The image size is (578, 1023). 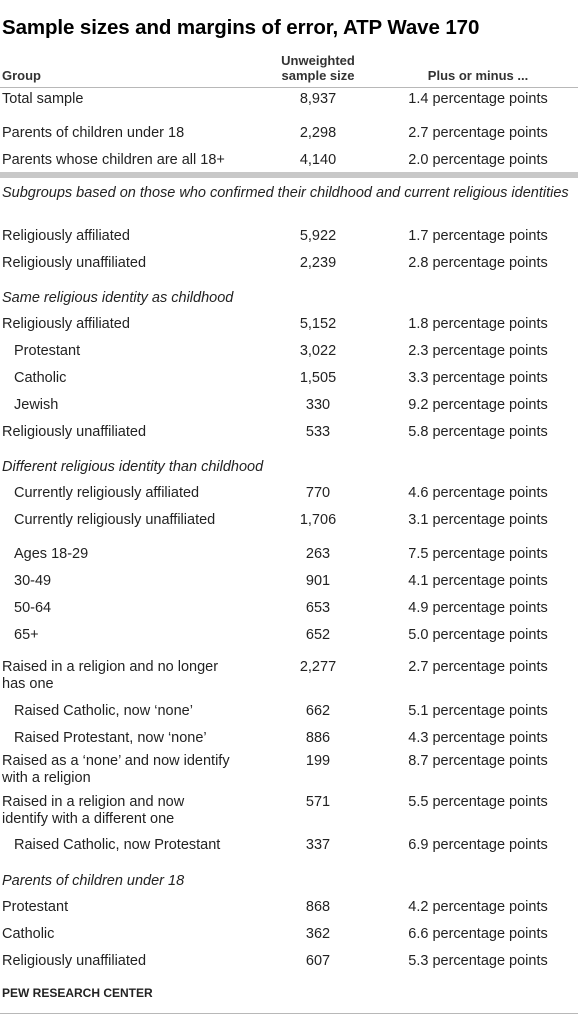 I want to click on row-margin-of-error: 2.8 percentage points, so click(x=478, y=263).